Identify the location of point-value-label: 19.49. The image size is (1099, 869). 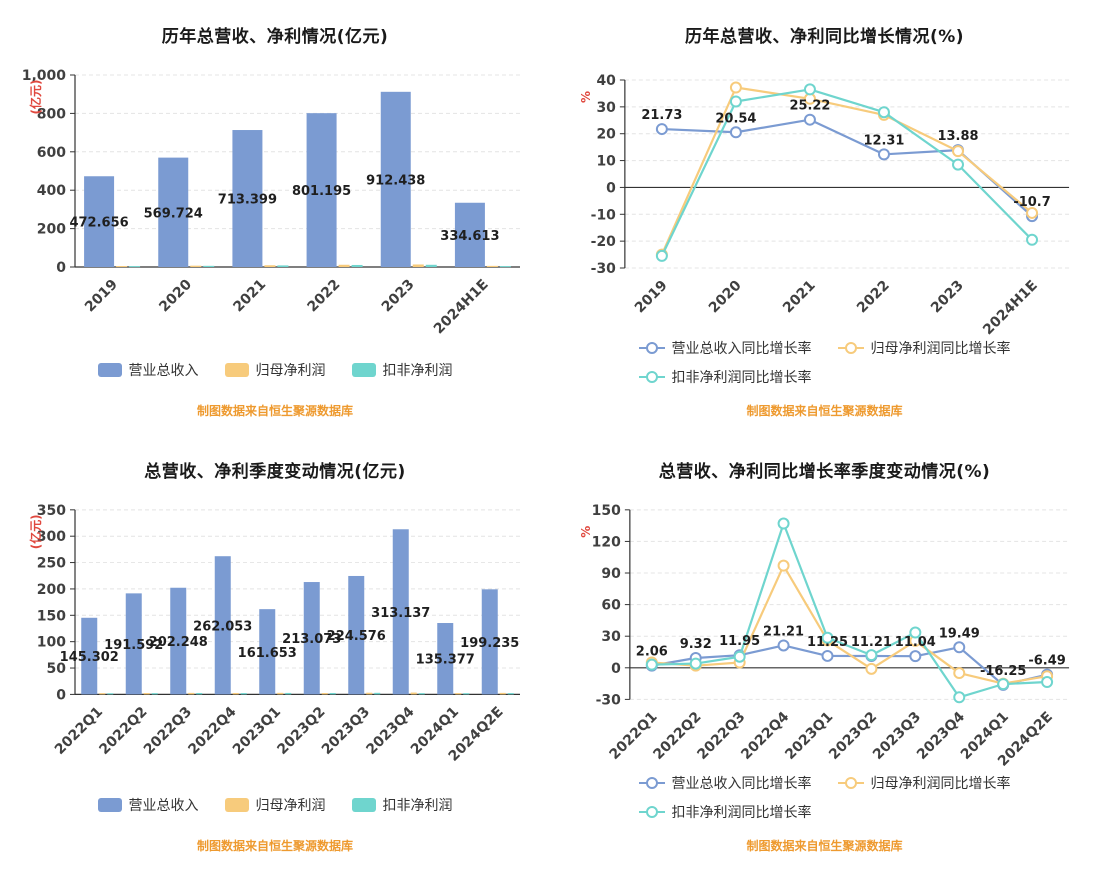
(959, 633).